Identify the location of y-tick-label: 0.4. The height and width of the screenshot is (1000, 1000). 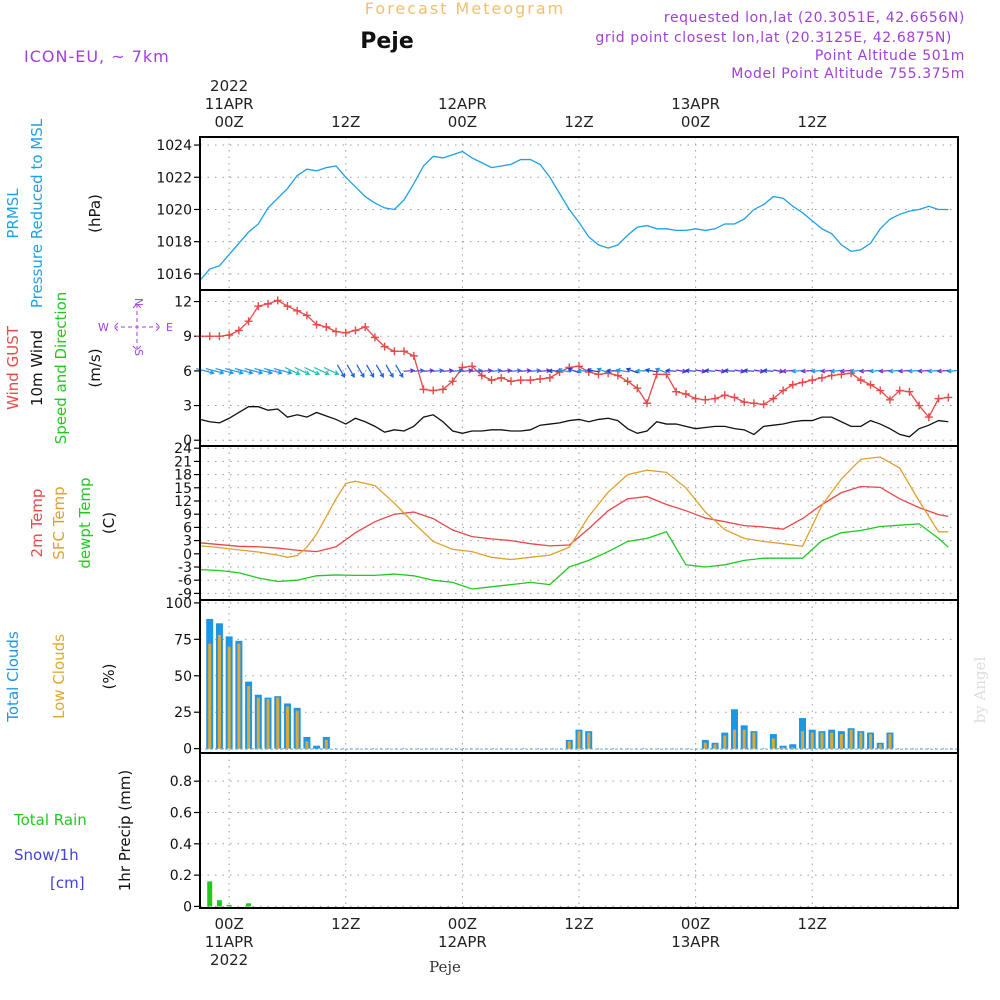
(181, 845).